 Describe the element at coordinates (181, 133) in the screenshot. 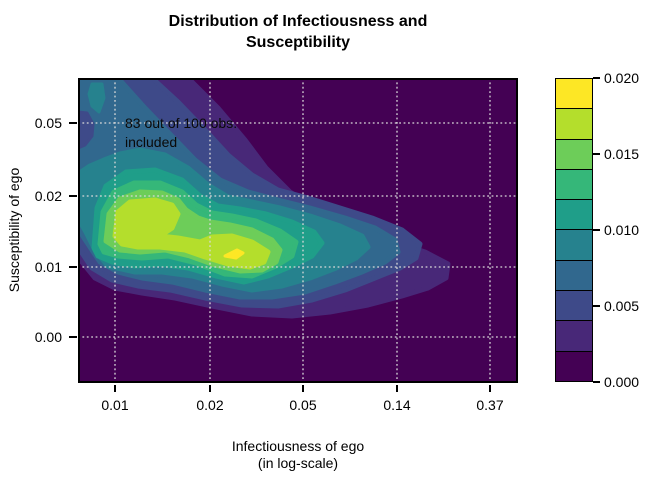

I see `annotation-text: 83 out of 100 obs. included` at that location.